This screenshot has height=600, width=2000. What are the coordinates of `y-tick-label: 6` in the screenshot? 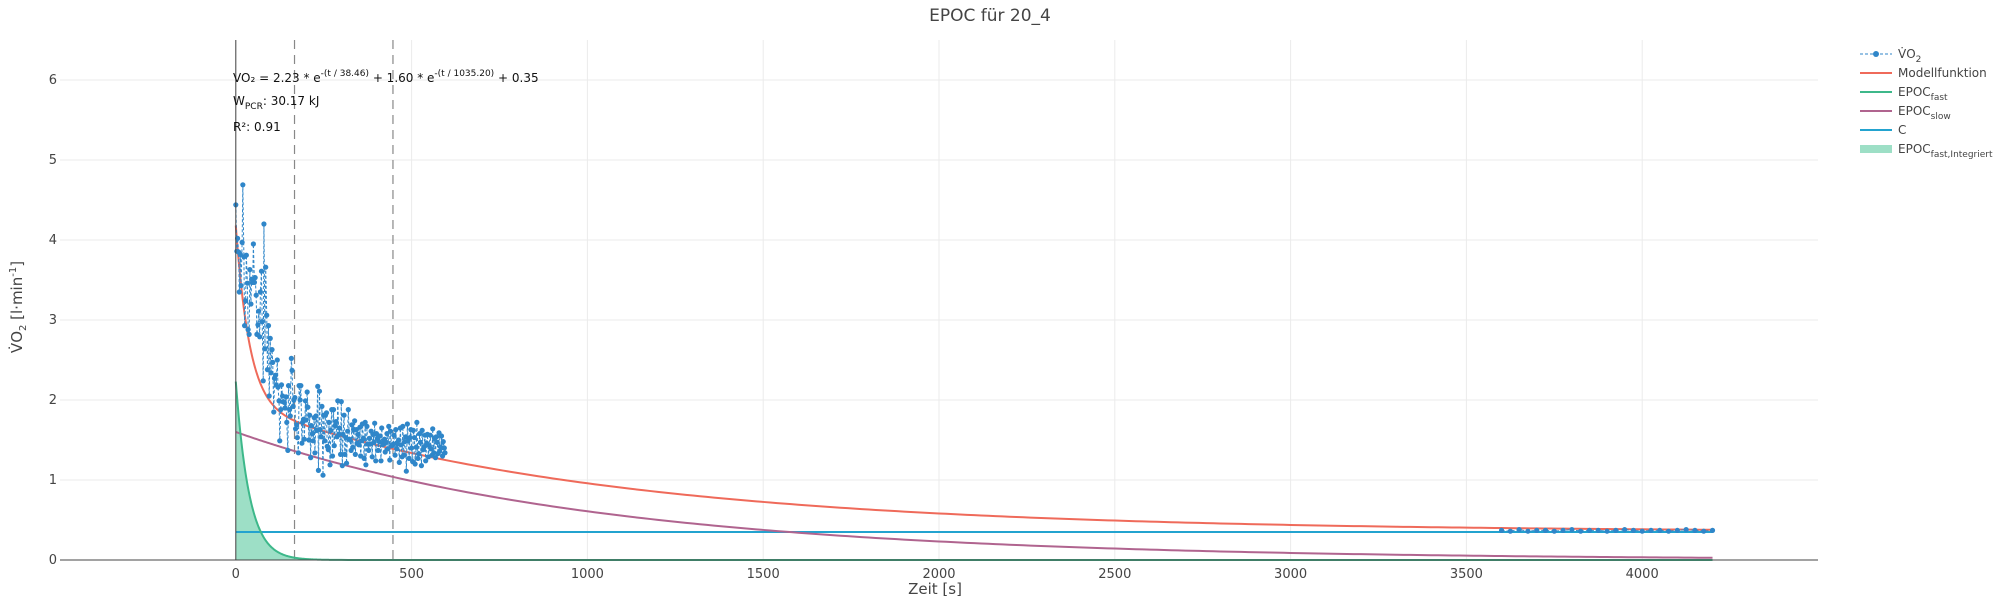 It's located at (53, 80).